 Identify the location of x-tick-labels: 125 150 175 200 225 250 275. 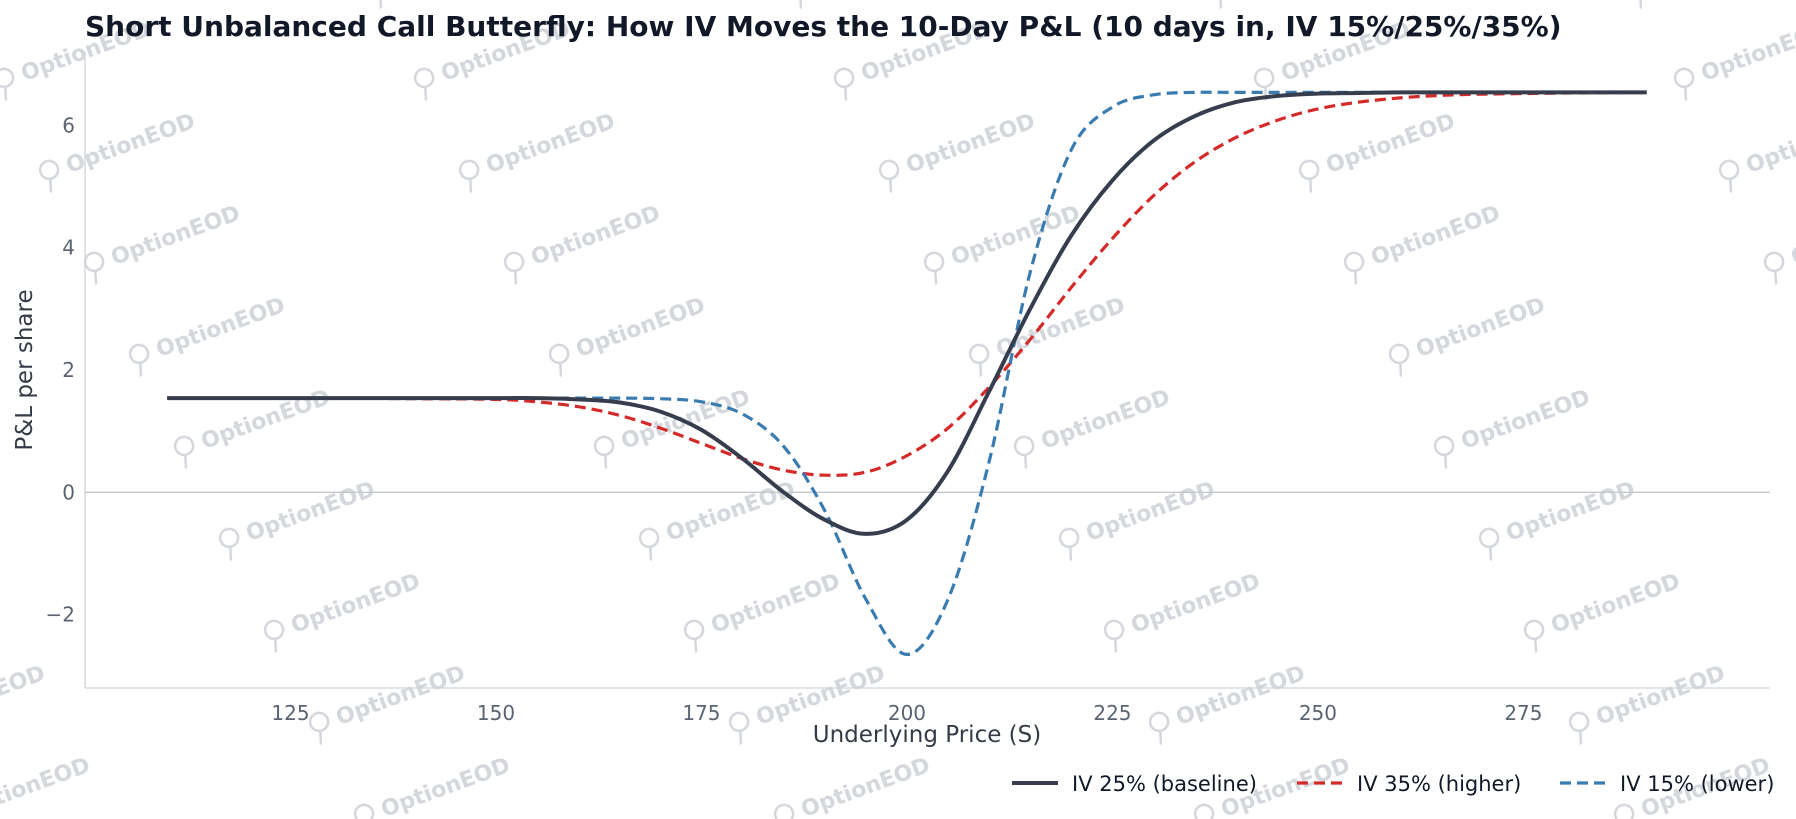
(906, 713).